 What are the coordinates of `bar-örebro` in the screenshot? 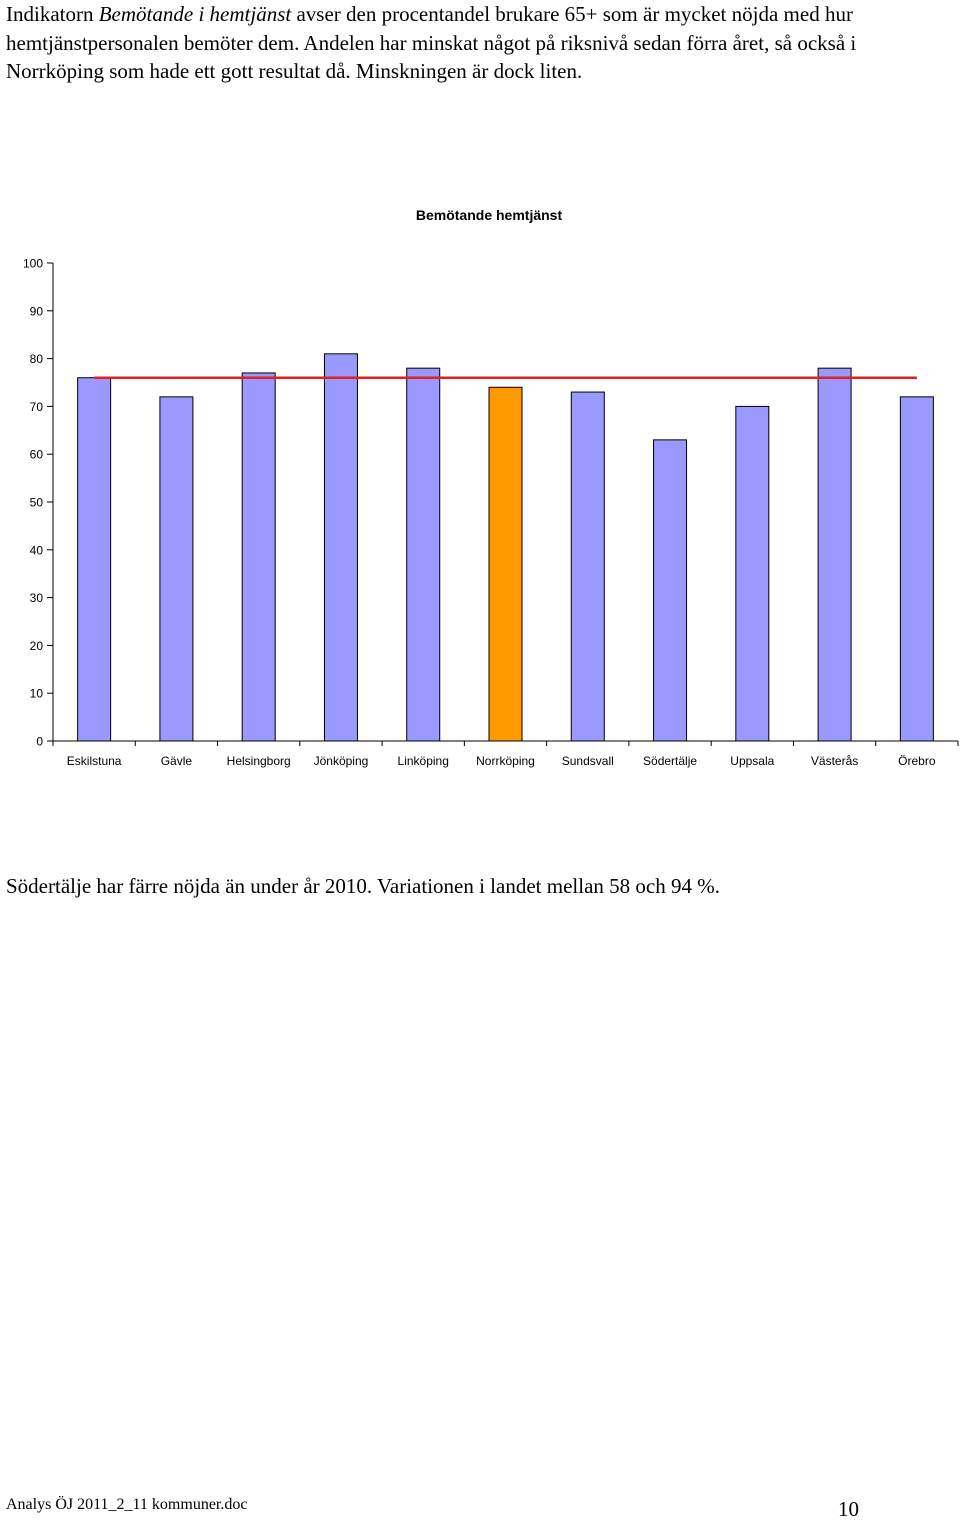 It's located at (916, 569).